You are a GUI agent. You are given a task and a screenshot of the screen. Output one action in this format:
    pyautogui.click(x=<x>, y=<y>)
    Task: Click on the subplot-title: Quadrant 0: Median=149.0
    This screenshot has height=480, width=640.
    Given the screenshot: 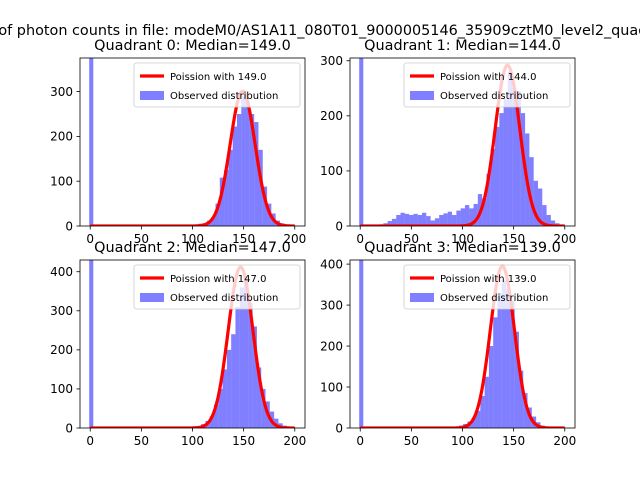 What is the action you would take?
    pyautogui.click(x=192, y=46)
    